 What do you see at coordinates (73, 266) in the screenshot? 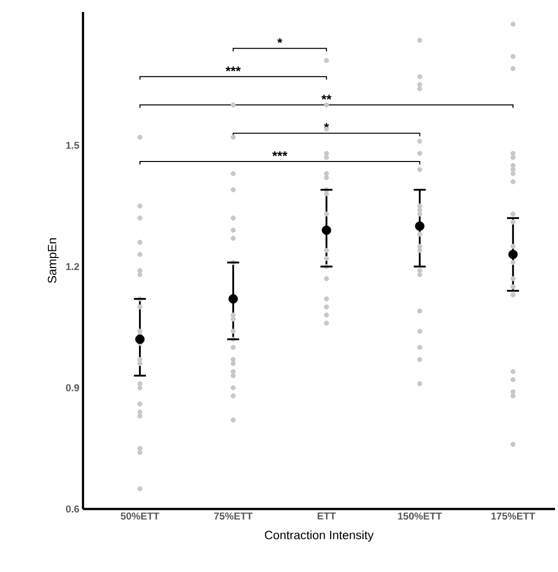
I see `y-tick-label: 1.2` at bounding box center [73, 266].